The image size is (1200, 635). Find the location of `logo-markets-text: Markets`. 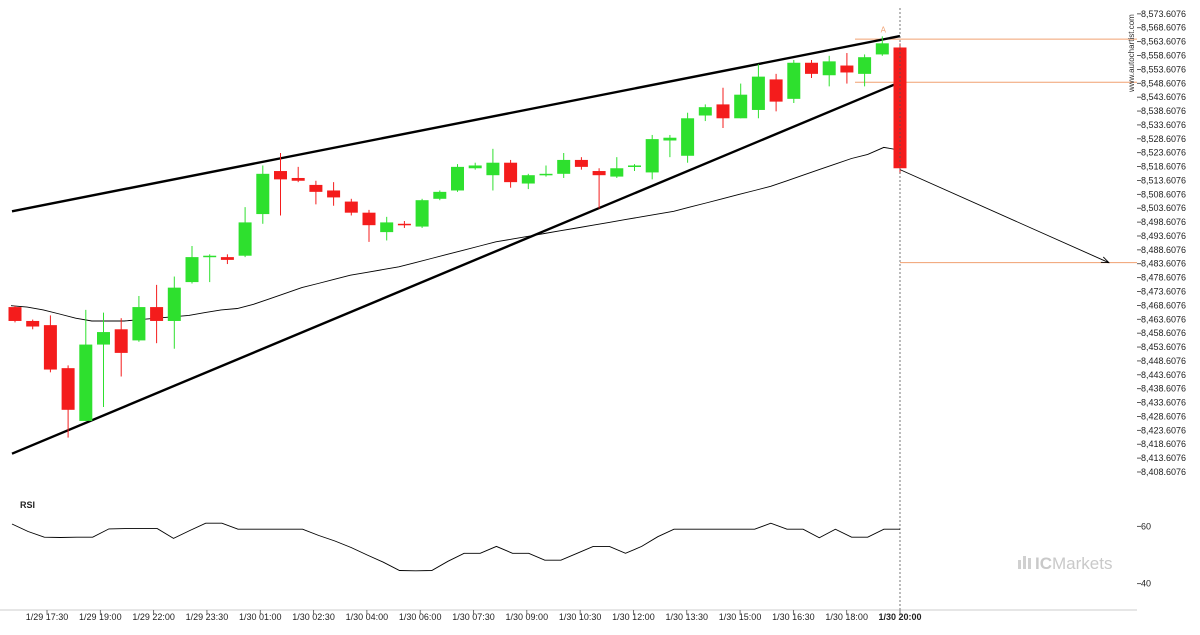

logo-markets-text: Markets is located at coordinates (1082, 563).